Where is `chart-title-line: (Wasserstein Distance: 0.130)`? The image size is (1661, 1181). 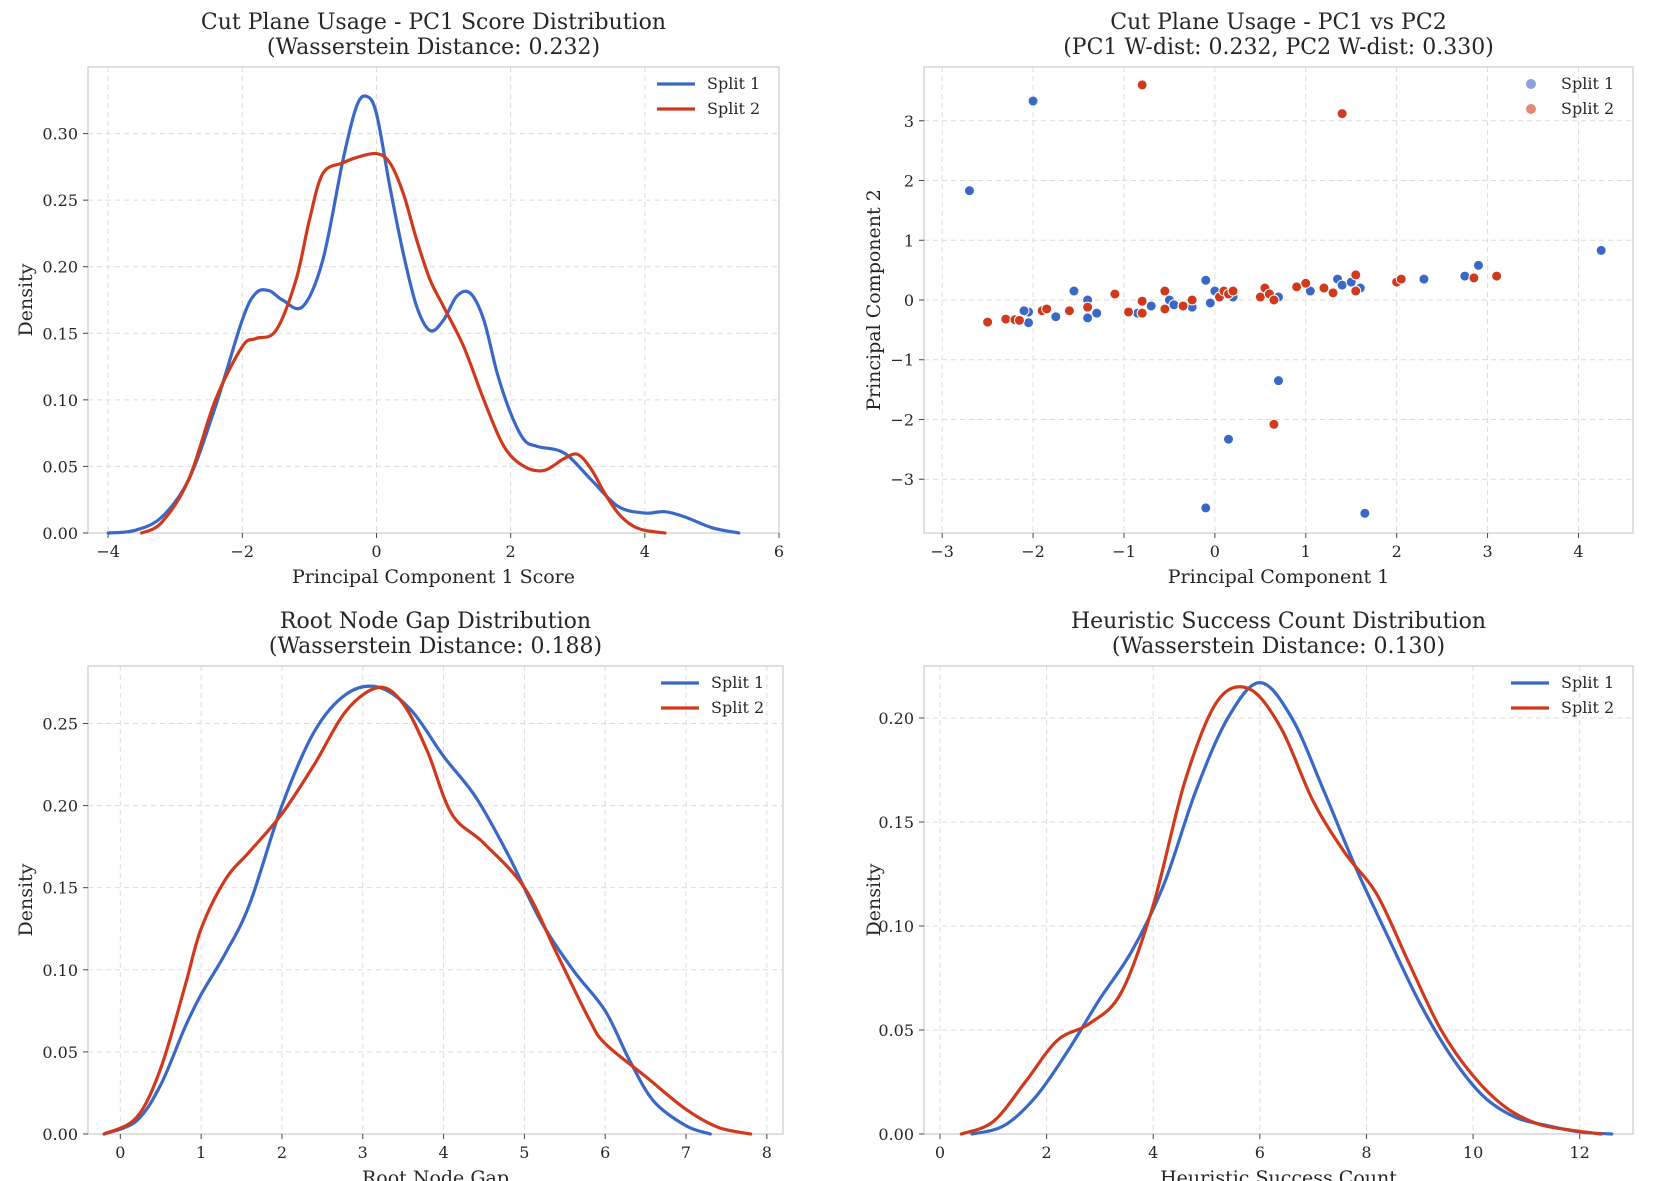
chart-title-line: (Wasserstein Distance: 0.130) is located at coordinates (1278, 646).